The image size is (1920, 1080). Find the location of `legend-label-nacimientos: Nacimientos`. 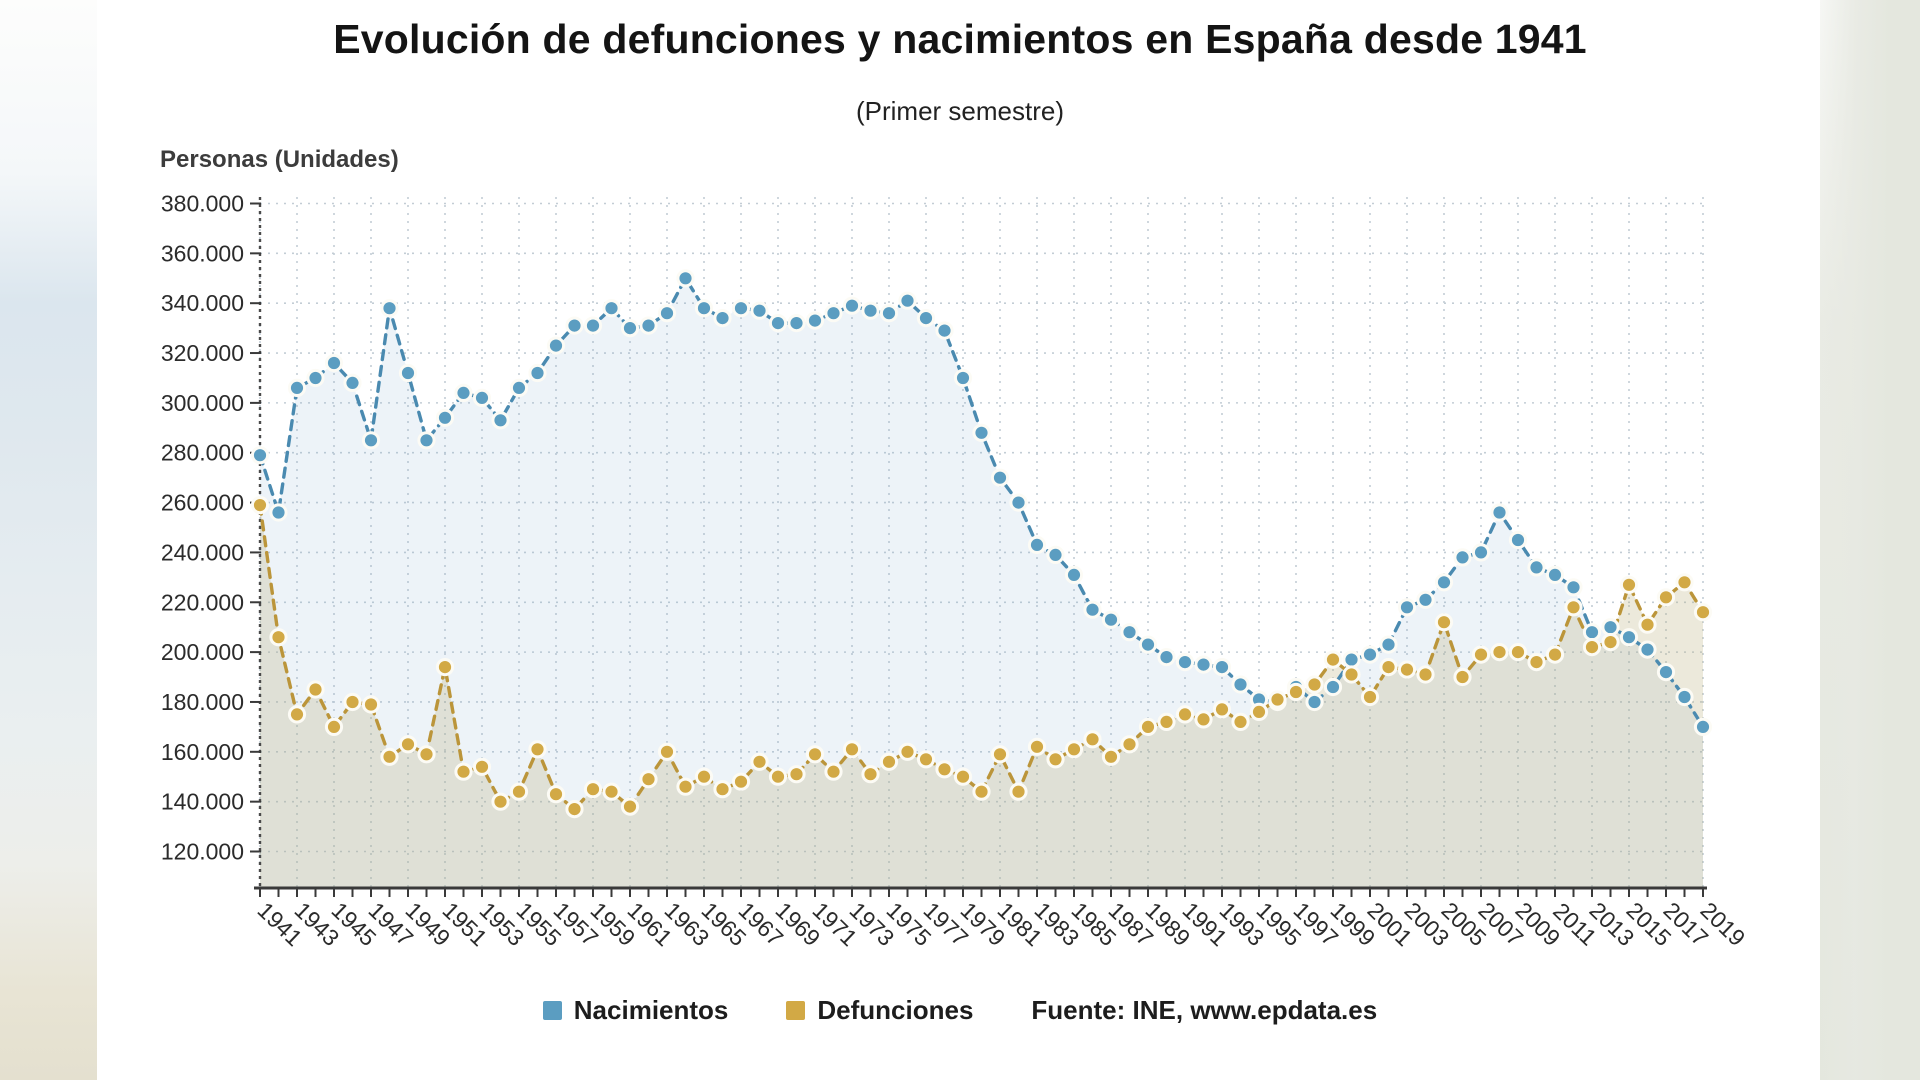

legend-label-nacimientos: Nacimientos is located at coordinates (651, 1010).